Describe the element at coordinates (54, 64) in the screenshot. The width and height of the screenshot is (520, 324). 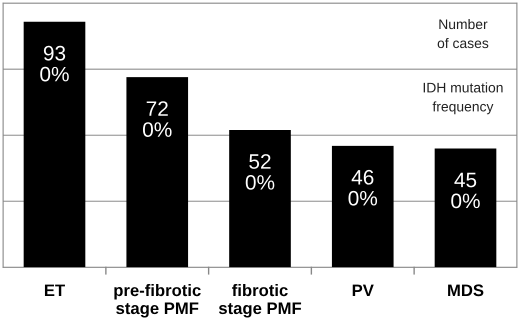
I see `data-label: 93 0%` at that location.